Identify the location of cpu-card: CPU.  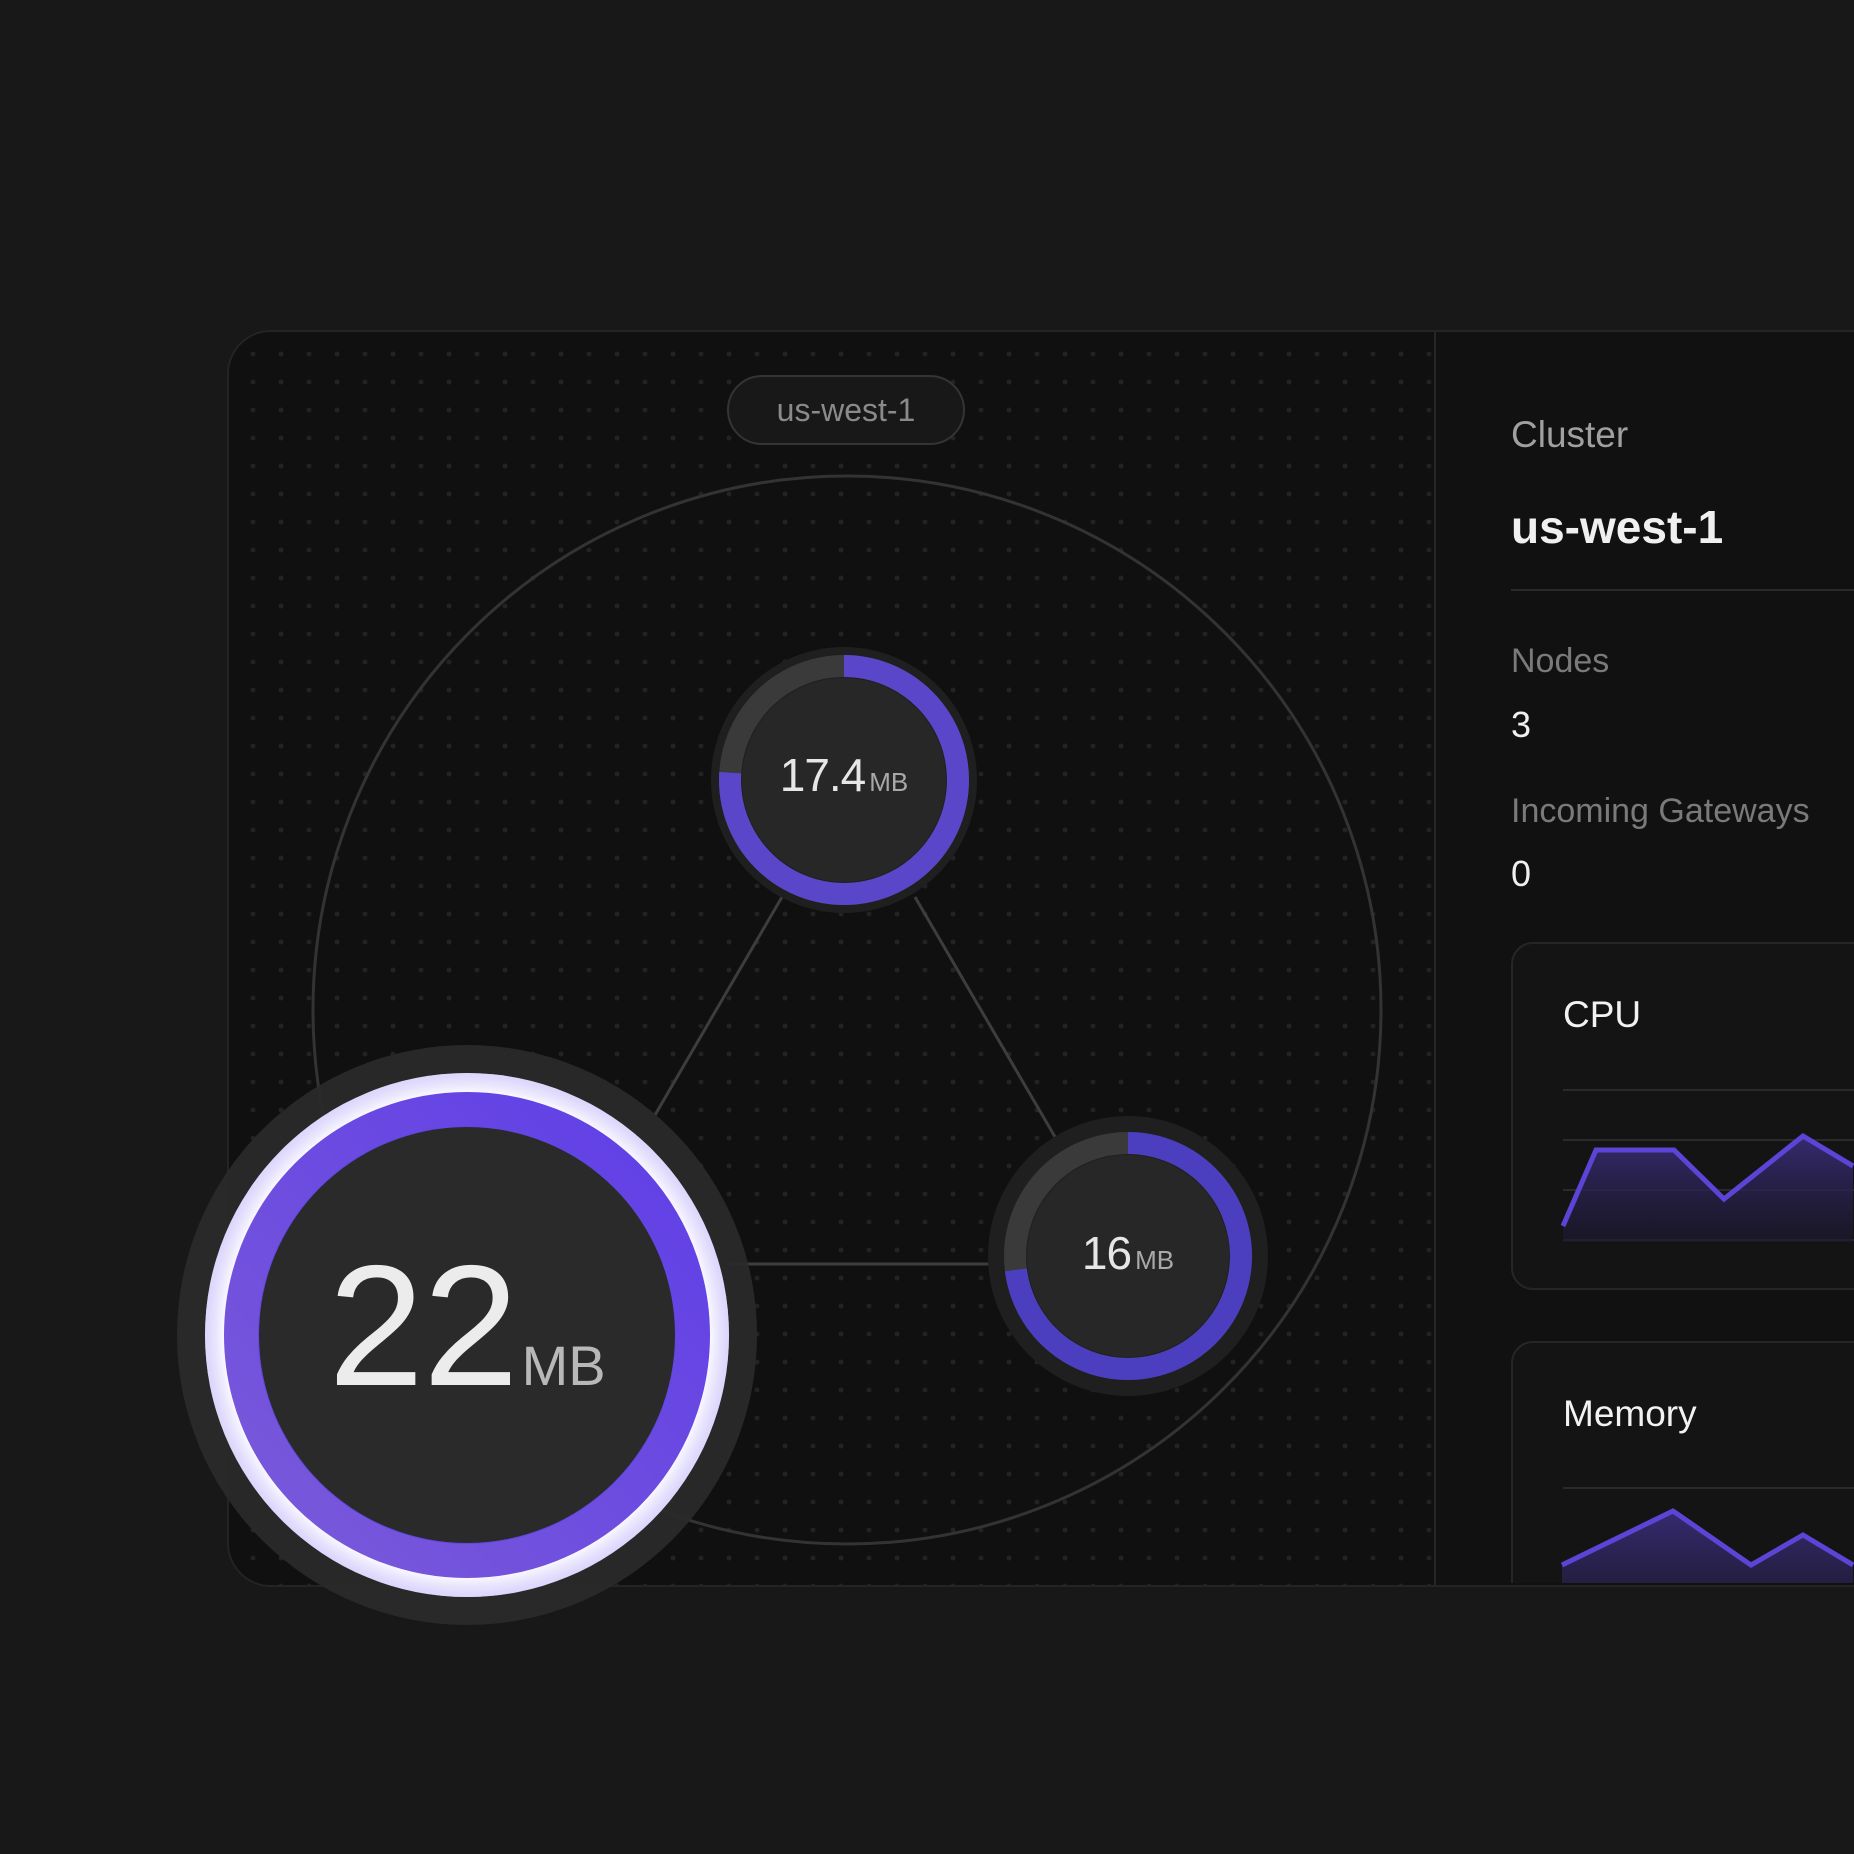
(1682, 1116).